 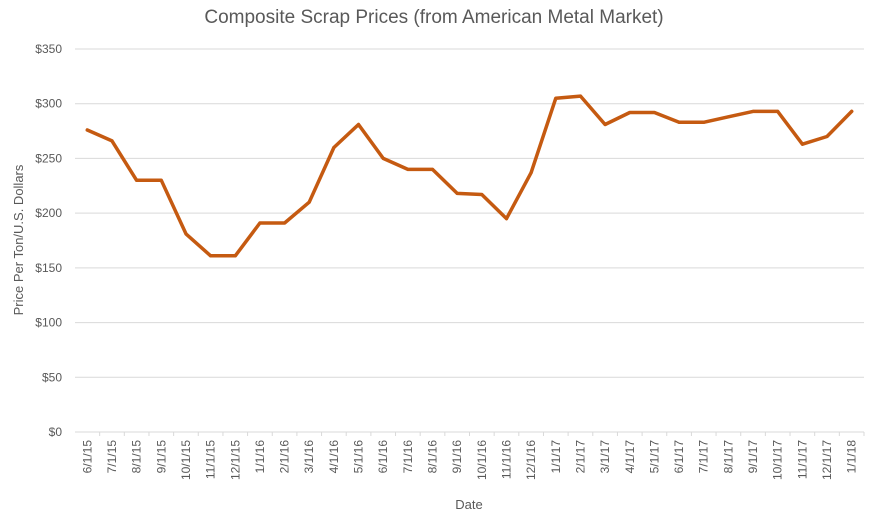 I want to click on x-tick-label: 7/1/17, so click(x=704, y=457).